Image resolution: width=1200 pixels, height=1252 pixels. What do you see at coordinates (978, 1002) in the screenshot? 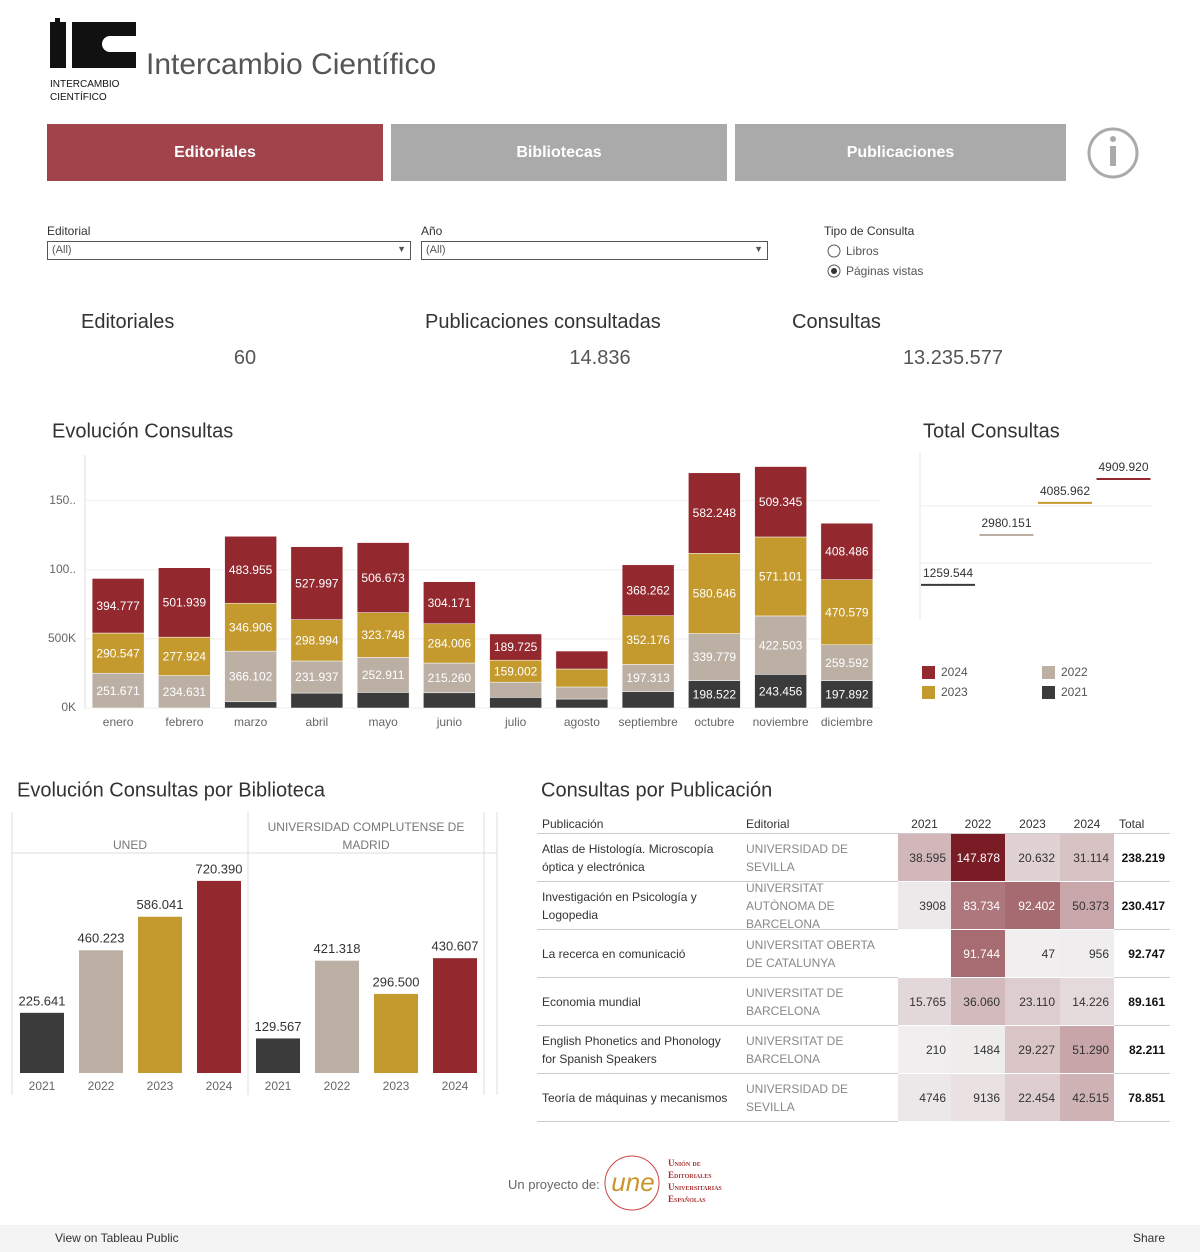
I see `table-cell: 36.060` at bounding box center [978, 1002].